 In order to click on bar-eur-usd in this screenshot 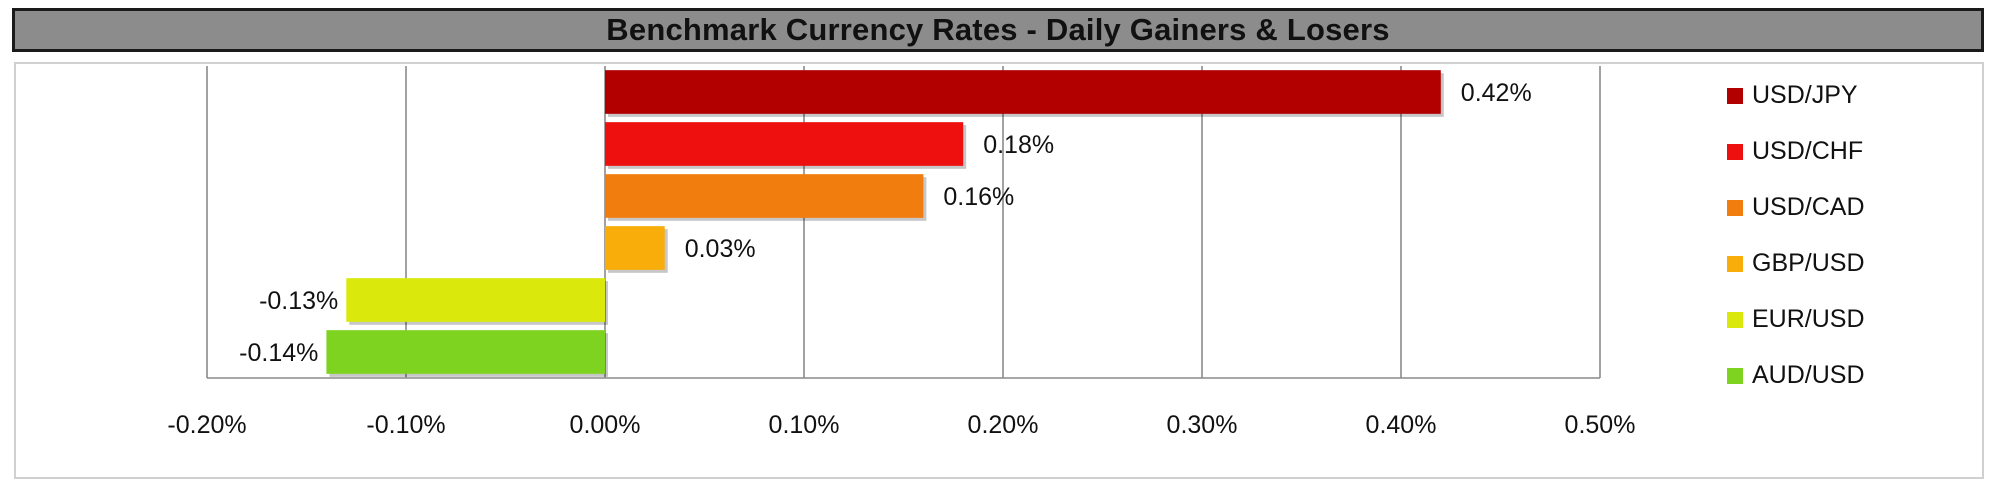, I will do `click(475, 300)`.